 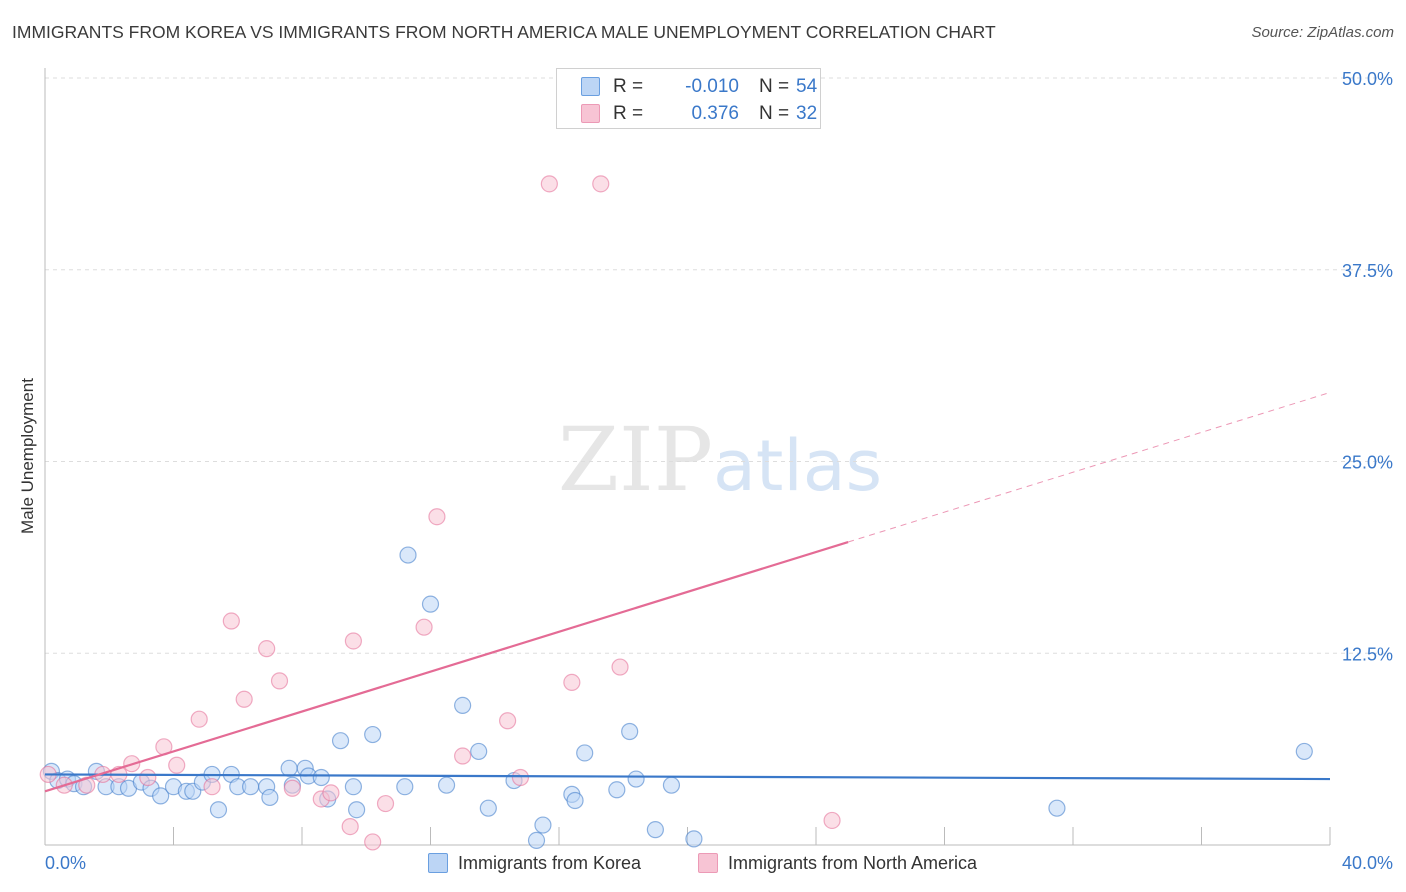 What do you see at coordinates (1322, 32) in the screenshot?
I see `source-label: Source: ZipAtlas.com` at bounding box center [1322, 32].